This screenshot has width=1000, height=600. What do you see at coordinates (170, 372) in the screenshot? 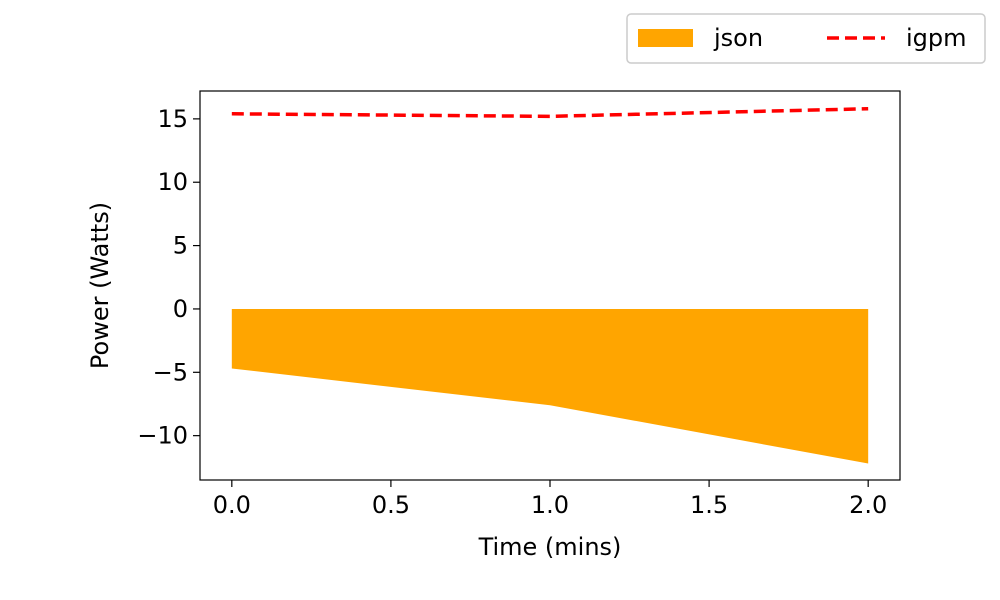
I see `y-tick-label: −5` at bounding box center [170, 372].